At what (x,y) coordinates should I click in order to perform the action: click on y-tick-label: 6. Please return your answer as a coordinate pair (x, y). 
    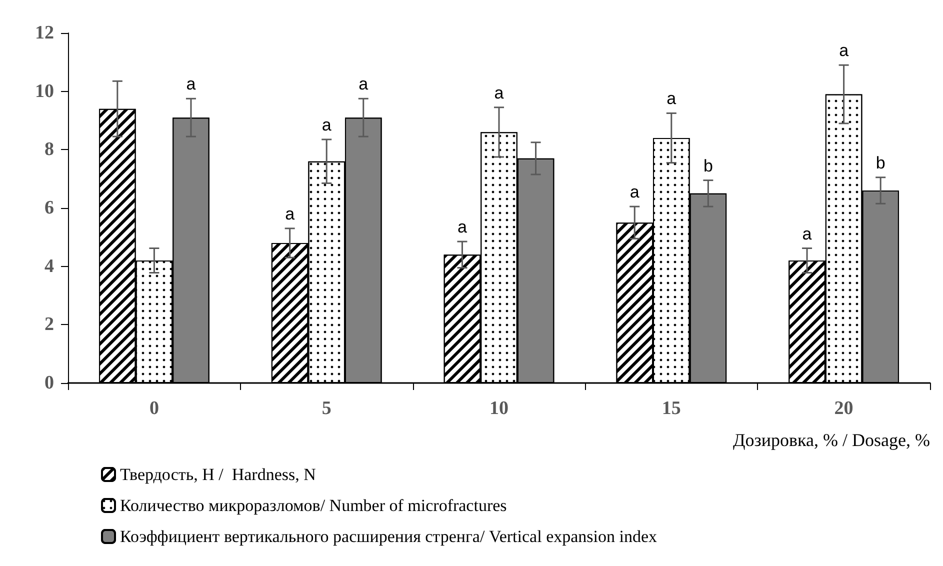
    Looking at the image, I should click on (49, 208).